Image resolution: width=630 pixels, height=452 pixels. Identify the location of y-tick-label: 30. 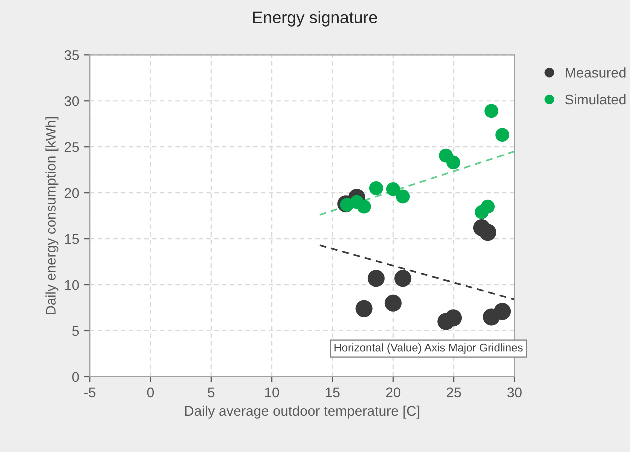
(72, 101).